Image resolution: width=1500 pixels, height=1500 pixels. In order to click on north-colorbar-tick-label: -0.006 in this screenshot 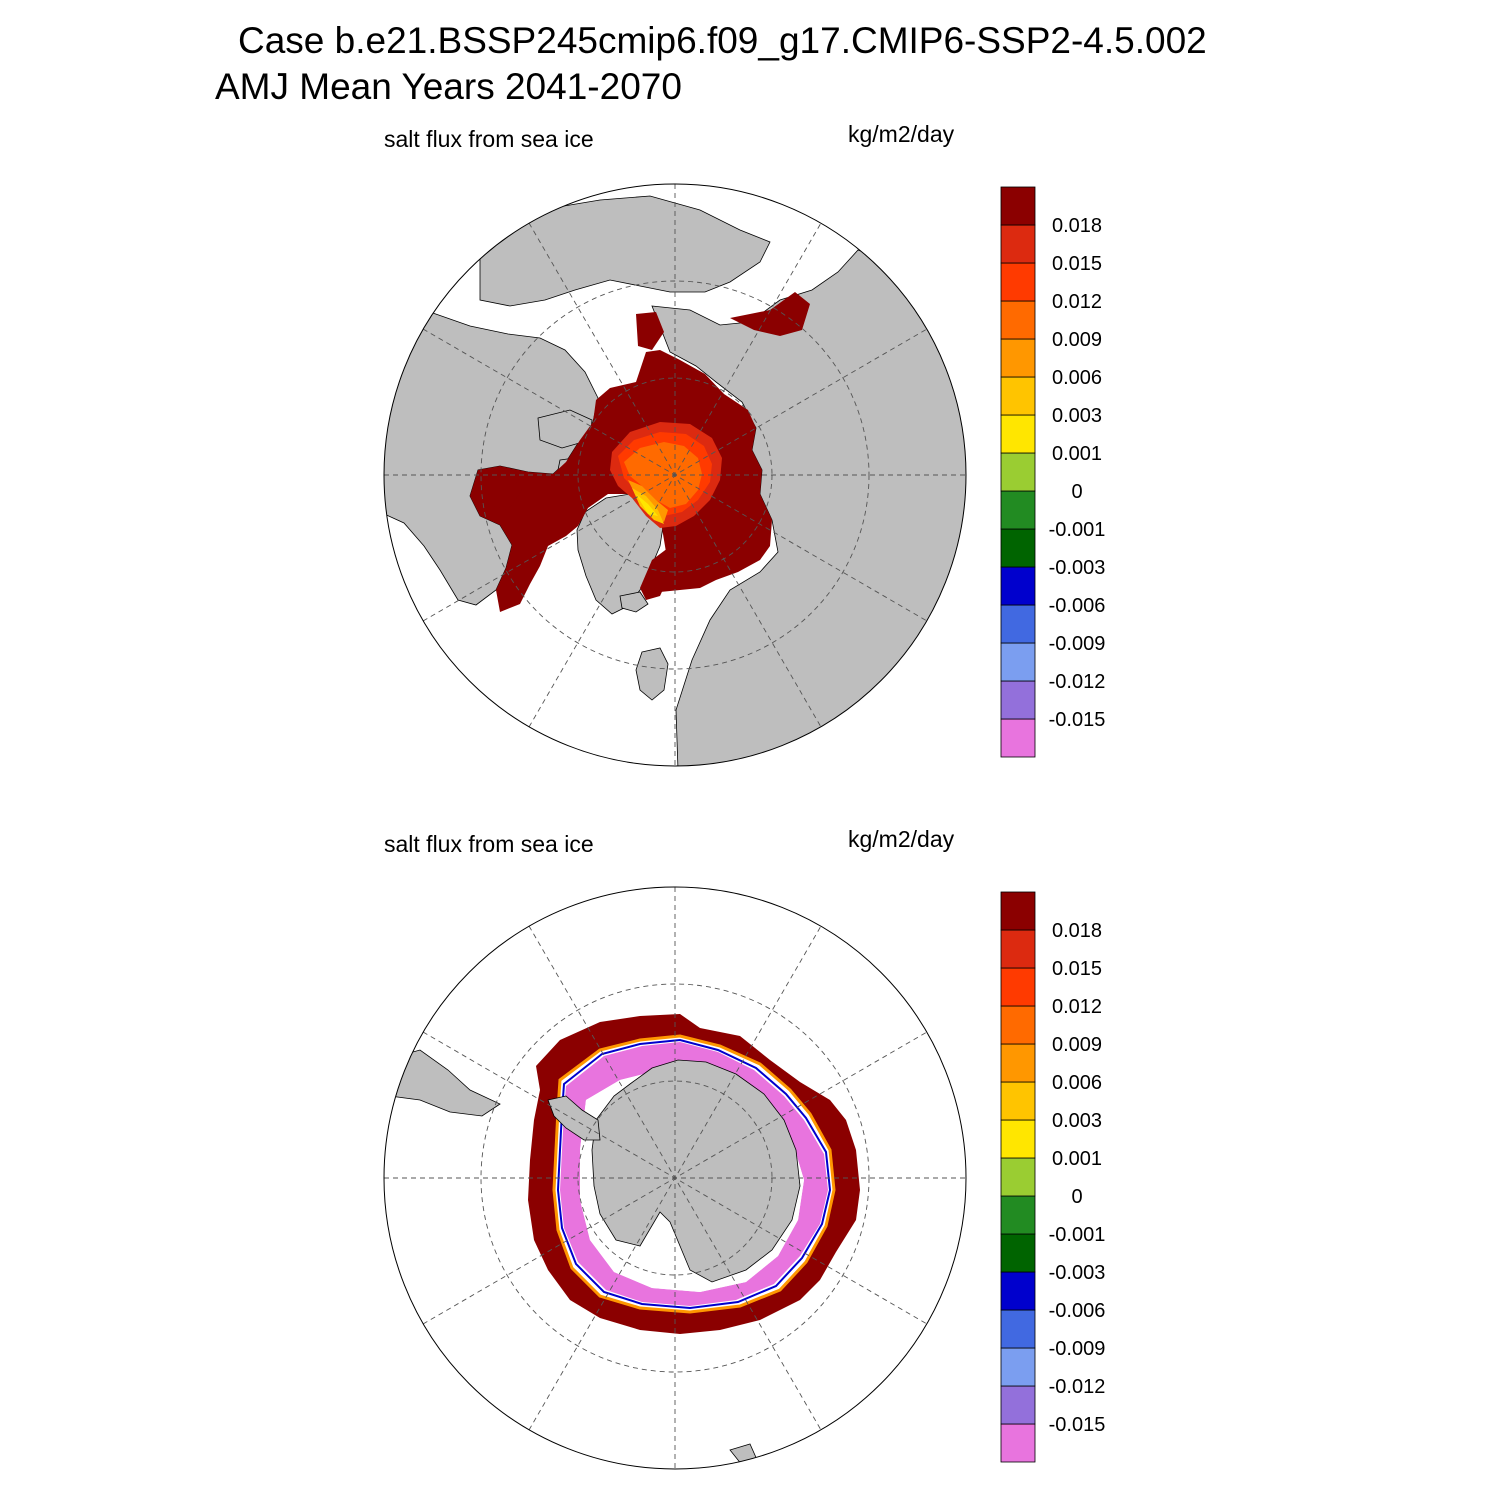, I will do `click(1077, 606)`.